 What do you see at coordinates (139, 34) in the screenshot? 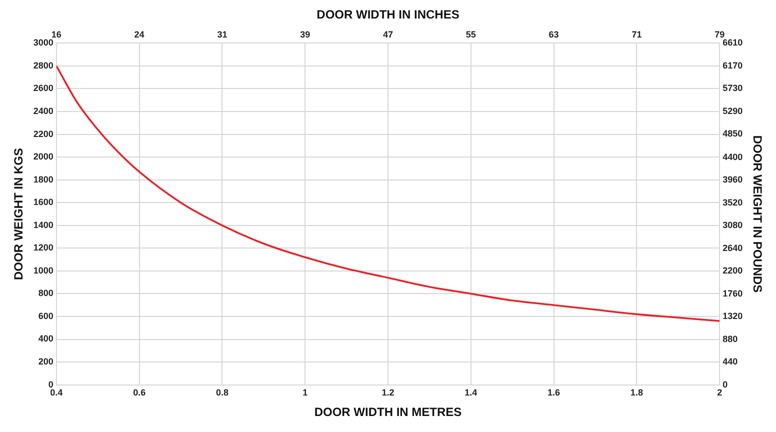
I see `x2-tick-label: 24` at bounding box center [139, 34].